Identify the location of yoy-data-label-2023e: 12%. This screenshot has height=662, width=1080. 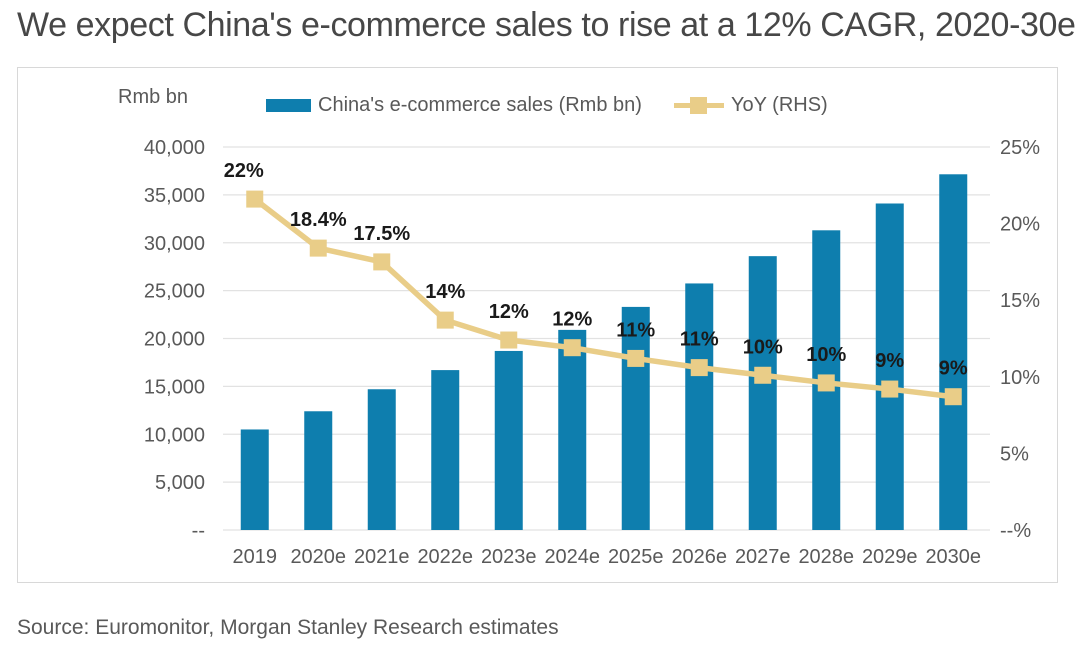
(509, 312).